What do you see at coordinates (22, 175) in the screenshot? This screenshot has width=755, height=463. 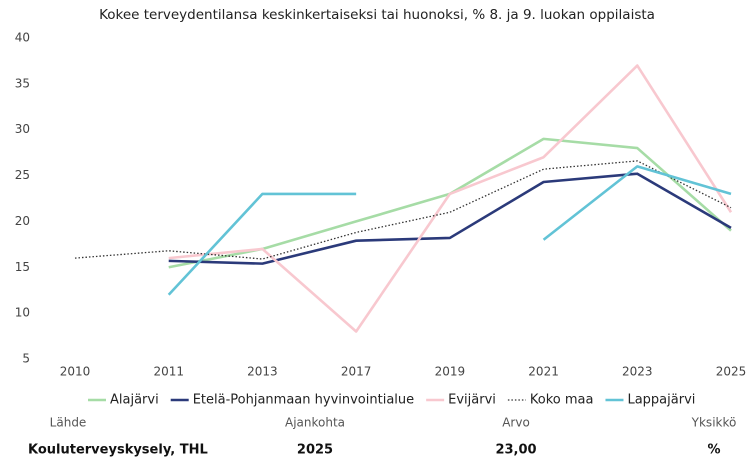 I see `y-tick-label: 25` at bounding box center [22, 175].